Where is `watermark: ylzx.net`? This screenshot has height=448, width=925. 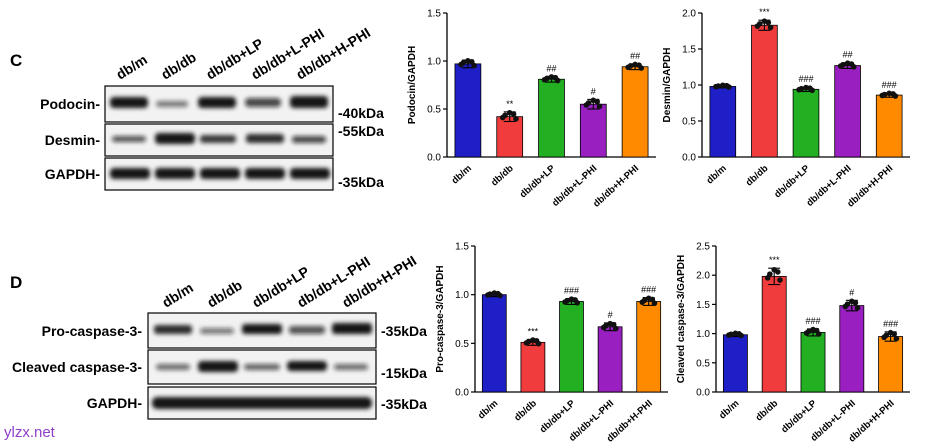 watermark: ylzx.net is located at coordinates (29, 432).